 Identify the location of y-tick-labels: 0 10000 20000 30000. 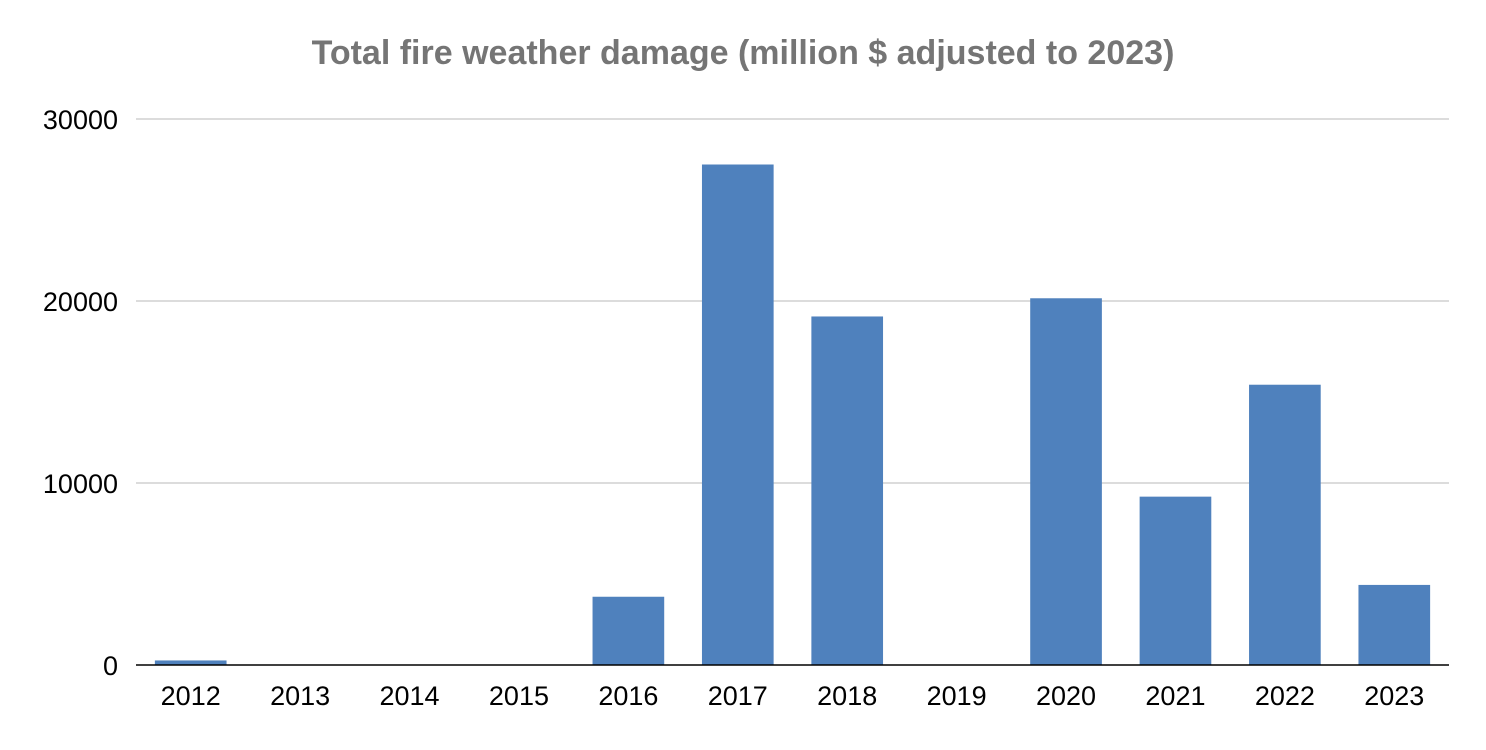
(80, 393).